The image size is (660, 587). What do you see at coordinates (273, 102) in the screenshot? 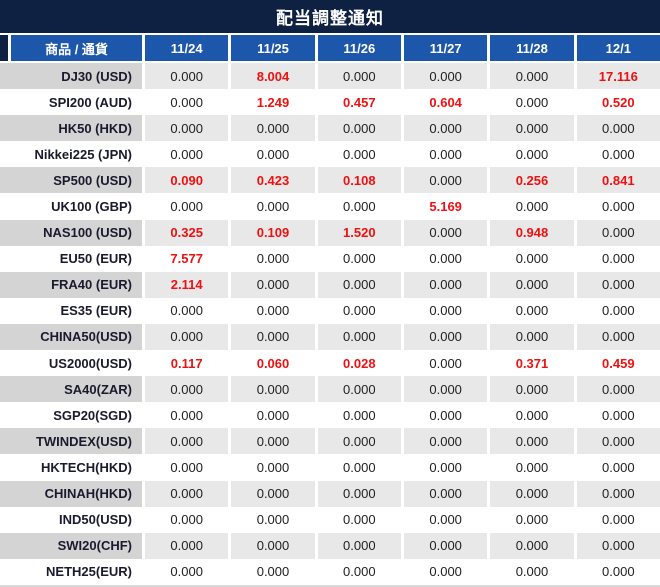
I see `value-cell: 1.249` at bounding box center [273, 102].